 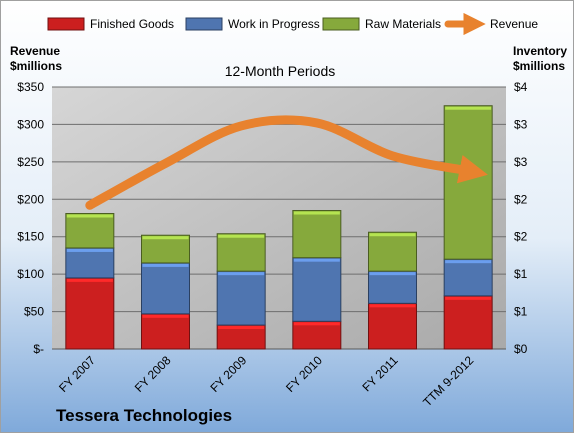 I want to click on left-axis-tick-label: $200, so click(x=30, y=199).